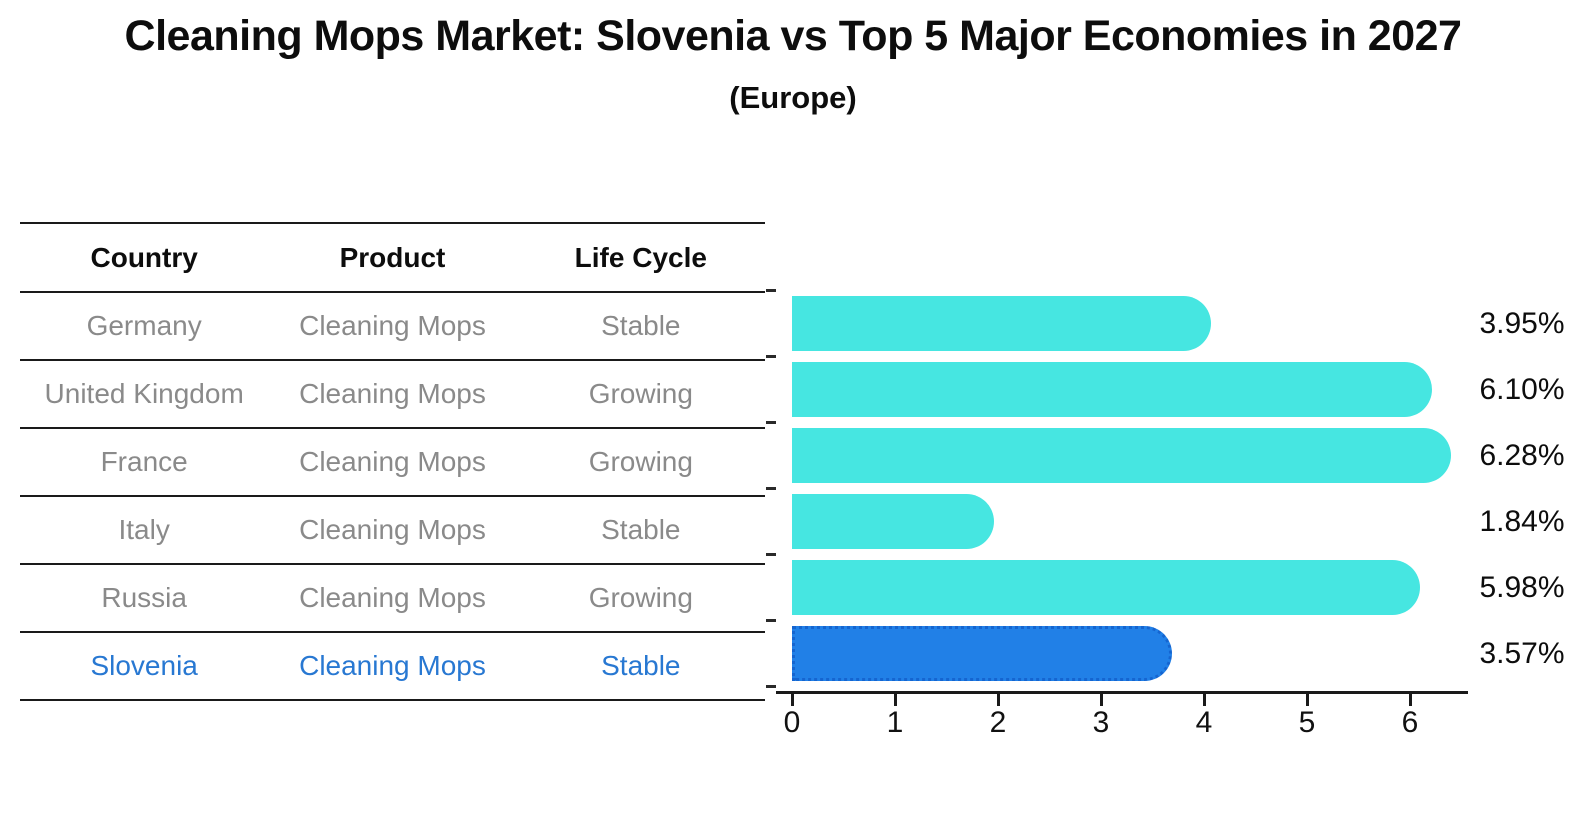 This screenshot has height=823, width=1586. I want to click on bar-germany, so click(1001, 323).